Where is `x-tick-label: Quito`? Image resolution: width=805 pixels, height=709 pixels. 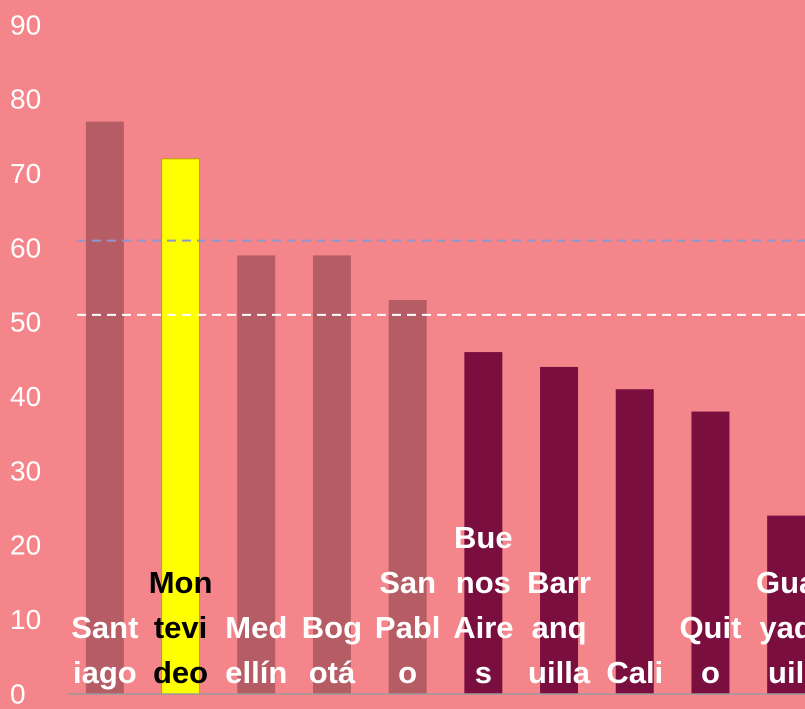
x-tick-label: Quito is located at coordinates (710, 650).